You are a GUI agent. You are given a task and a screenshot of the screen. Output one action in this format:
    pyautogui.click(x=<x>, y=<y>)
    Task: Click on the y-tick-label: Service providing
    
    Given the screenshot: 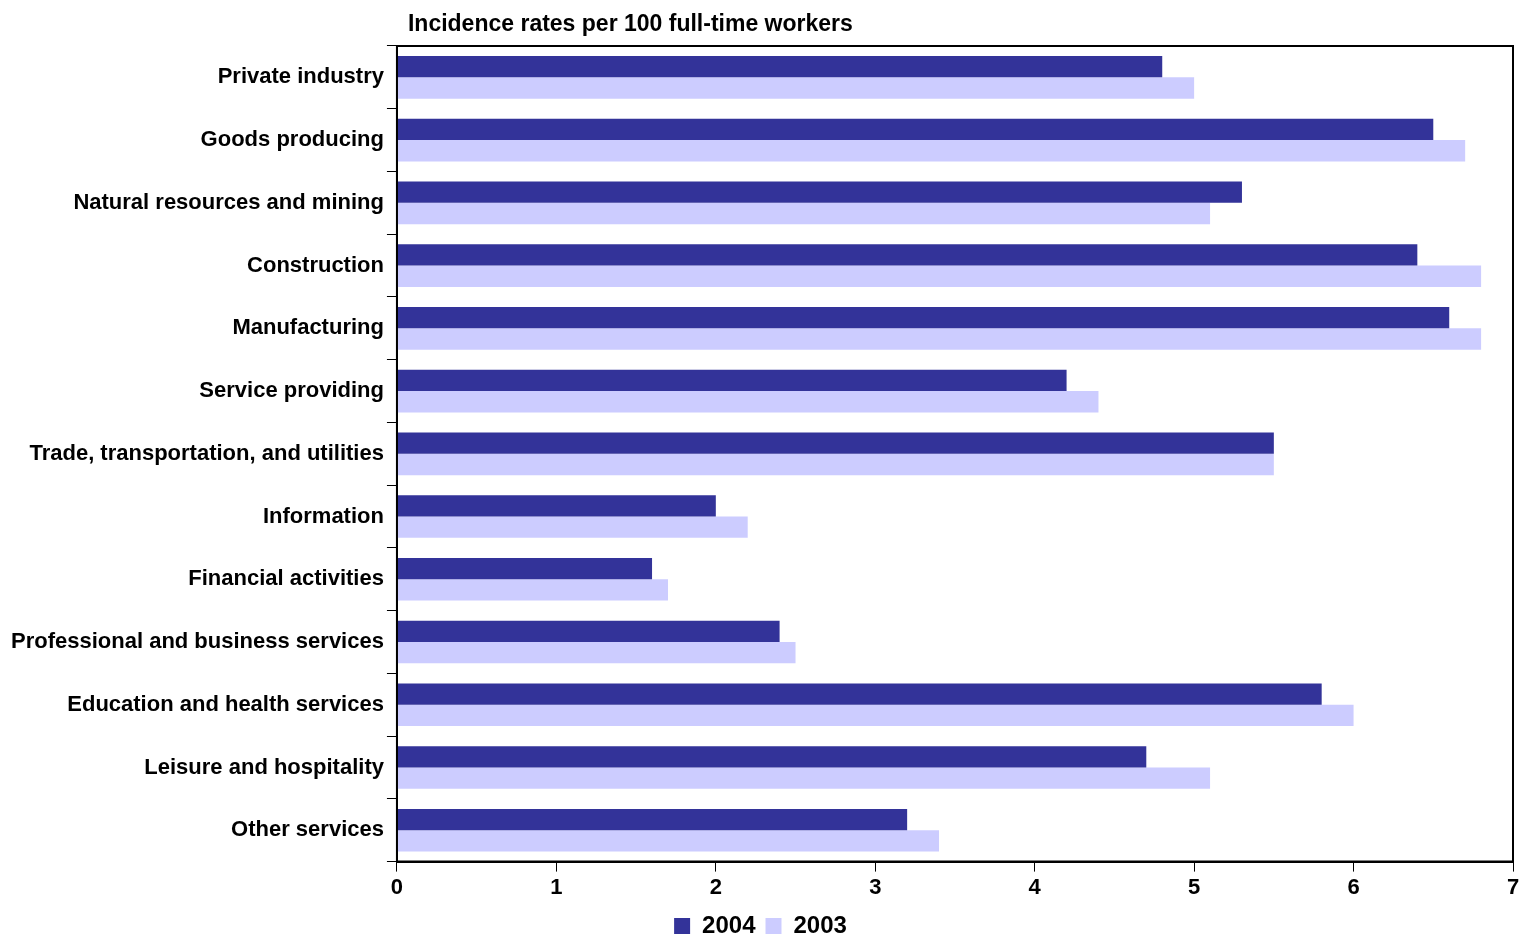 What is the action you would take?
    pyautogui.click(x=291, y=390)
    